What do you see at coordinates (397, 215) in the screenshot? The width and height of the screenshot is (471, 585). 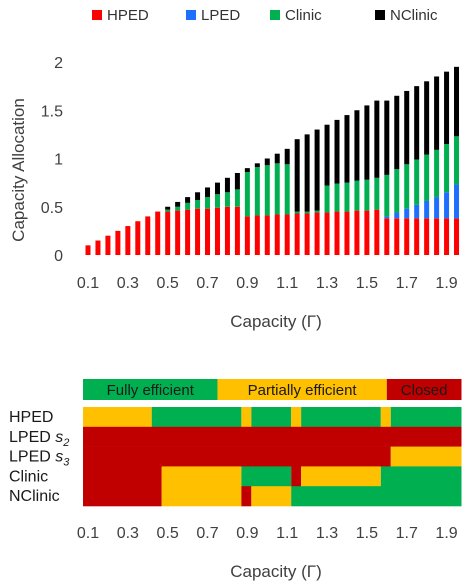 I see `bar-lped-1.65` at bounding box center [397, 215].